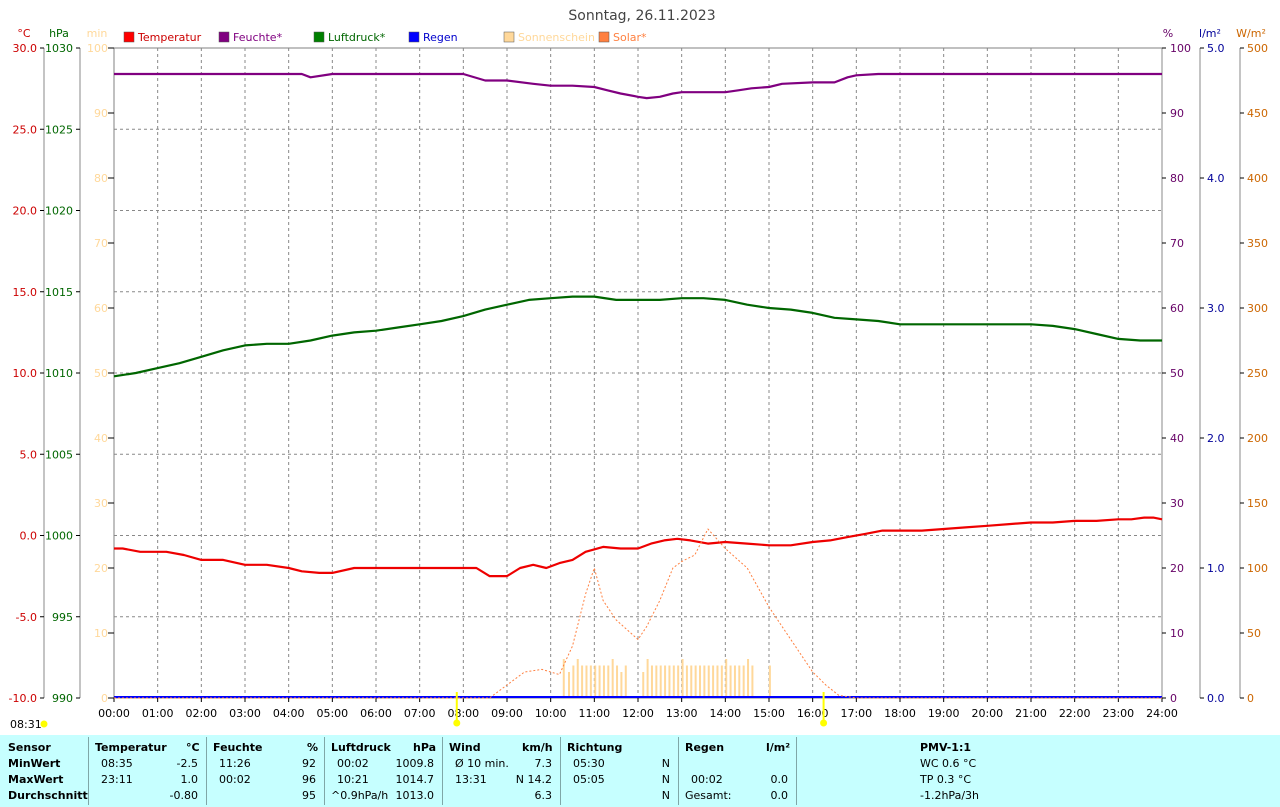 Image resolution: width=1280 pixels, height=807 pixels. What do you see at coordinates (900, 713) in the screenshot?
I see `x-tick-label: 18:00` at bounding box center [900, 713].